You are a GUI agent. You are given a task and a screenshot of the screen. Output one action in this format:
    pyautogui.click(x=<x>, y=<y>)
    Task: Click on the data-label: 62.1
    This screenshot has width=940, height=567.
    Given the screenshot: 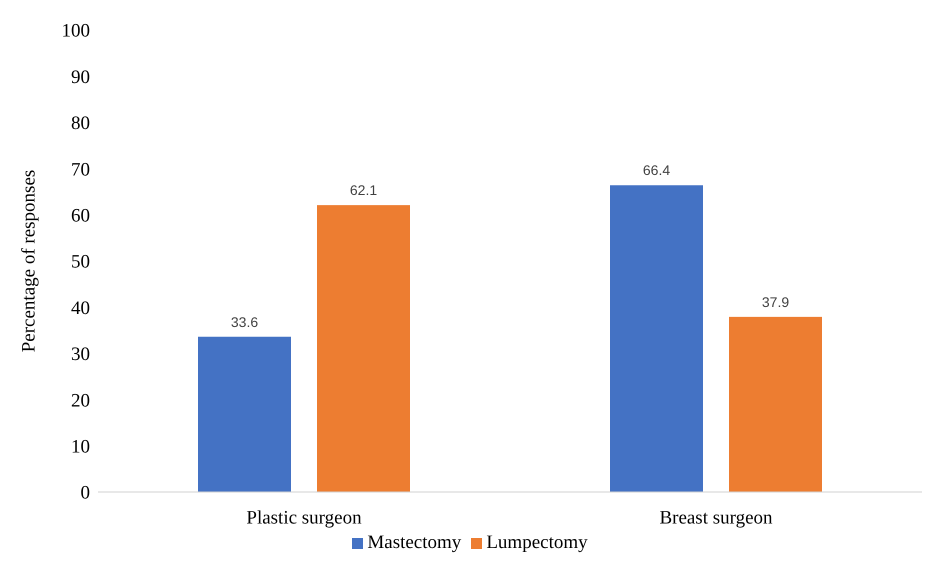 What is the action you would take?
    pyautogui.click(x=364, y=190)
    